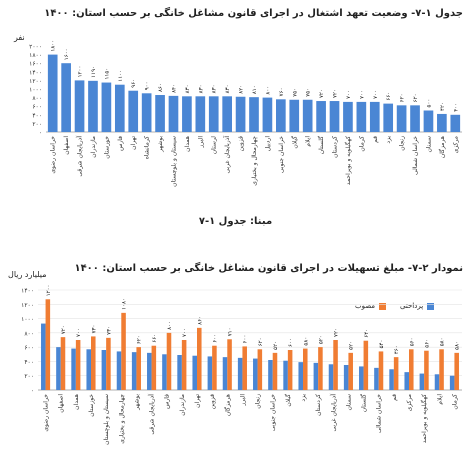 This screenshot has width=471, height=470. Describe the element at coordinates (27, 291) in the screenshot. I see `chart2-y-tick: ۱۴۰۰` at that location.